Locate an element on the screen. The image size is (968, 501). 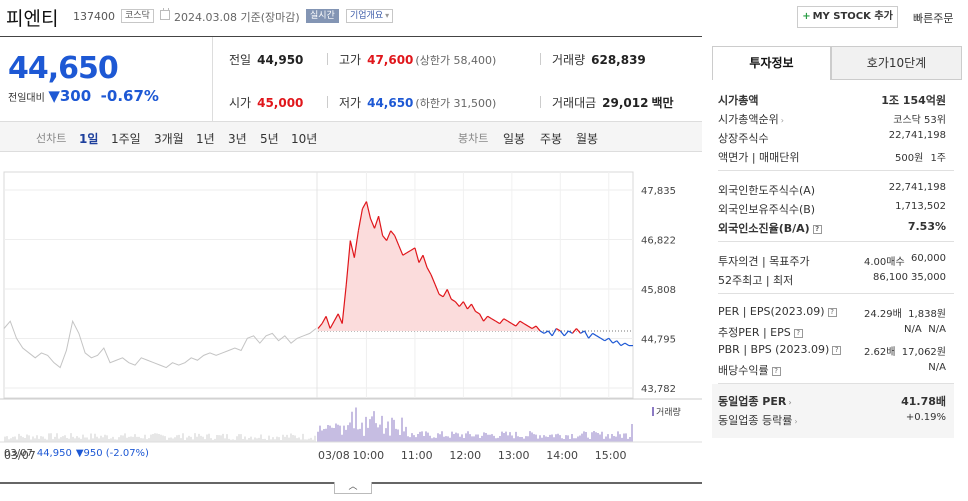
candle-monthly: 월봉 is located at coordinates (587, 139).